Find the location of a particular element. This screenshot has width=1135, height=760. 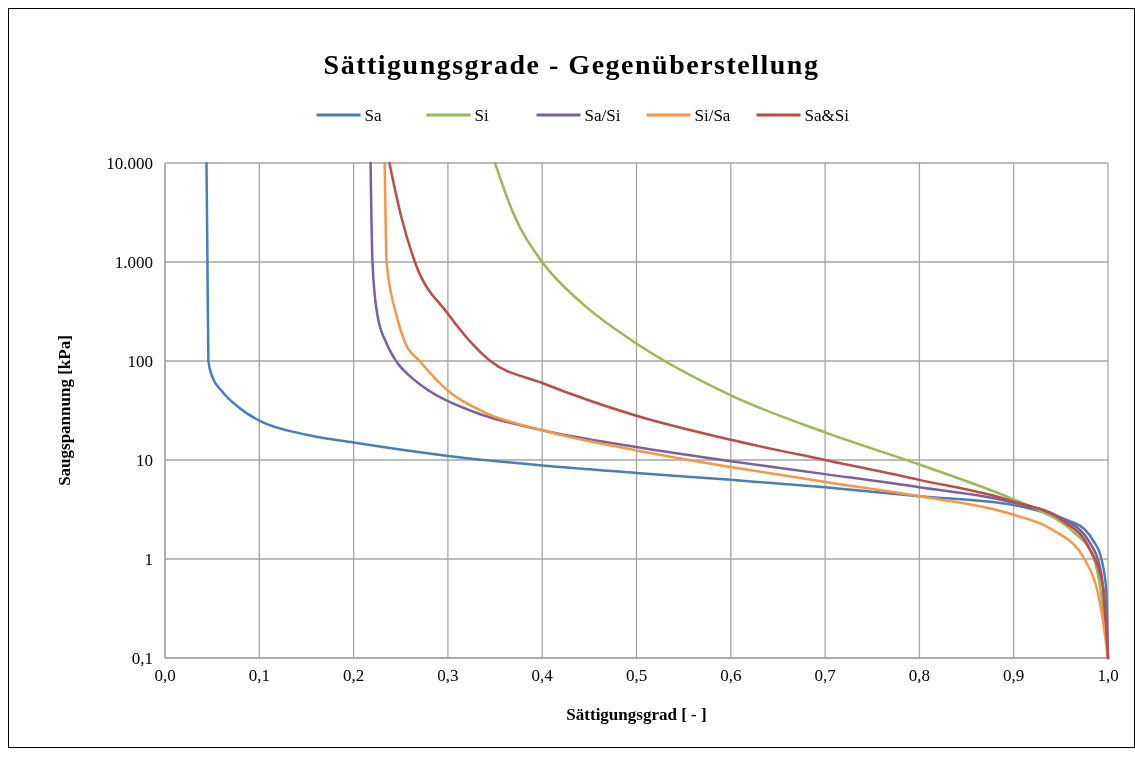

x-tick-label: 0,0 is located at coordinates (165, 675).